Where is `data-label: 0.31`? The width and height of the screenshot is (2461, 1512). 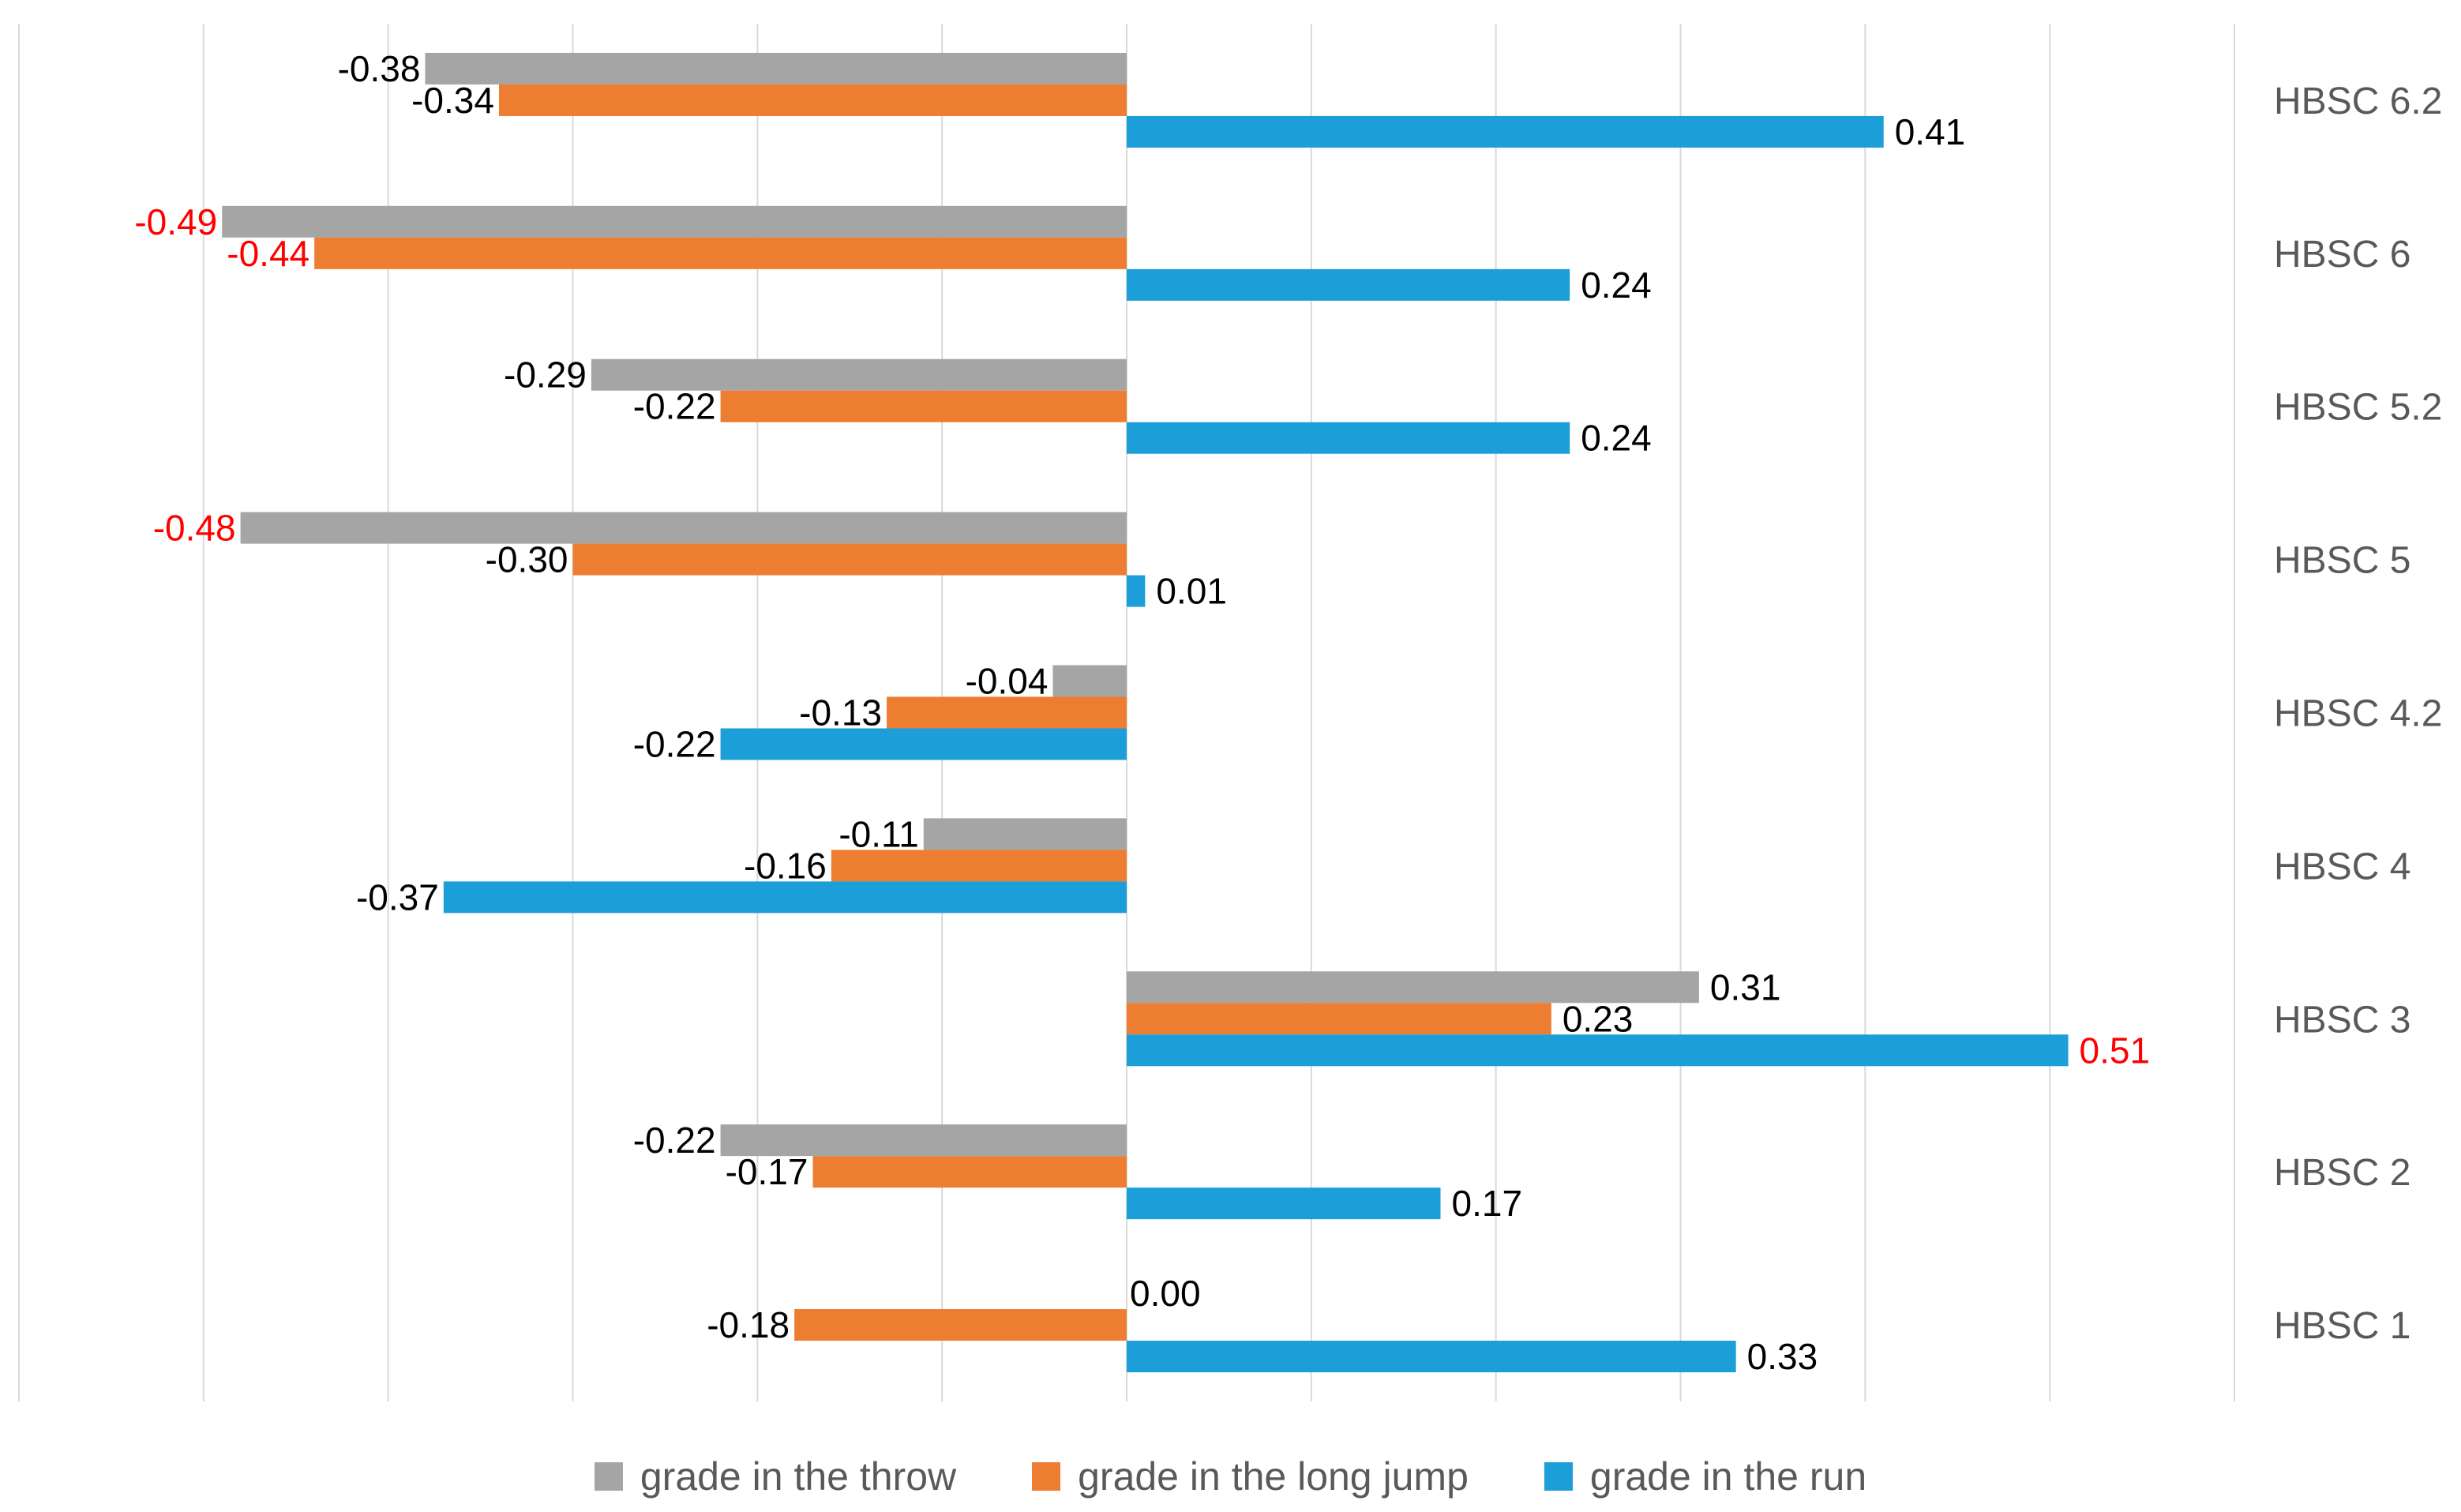 data-label: 0.31 is located at coordinates (1745, 986).